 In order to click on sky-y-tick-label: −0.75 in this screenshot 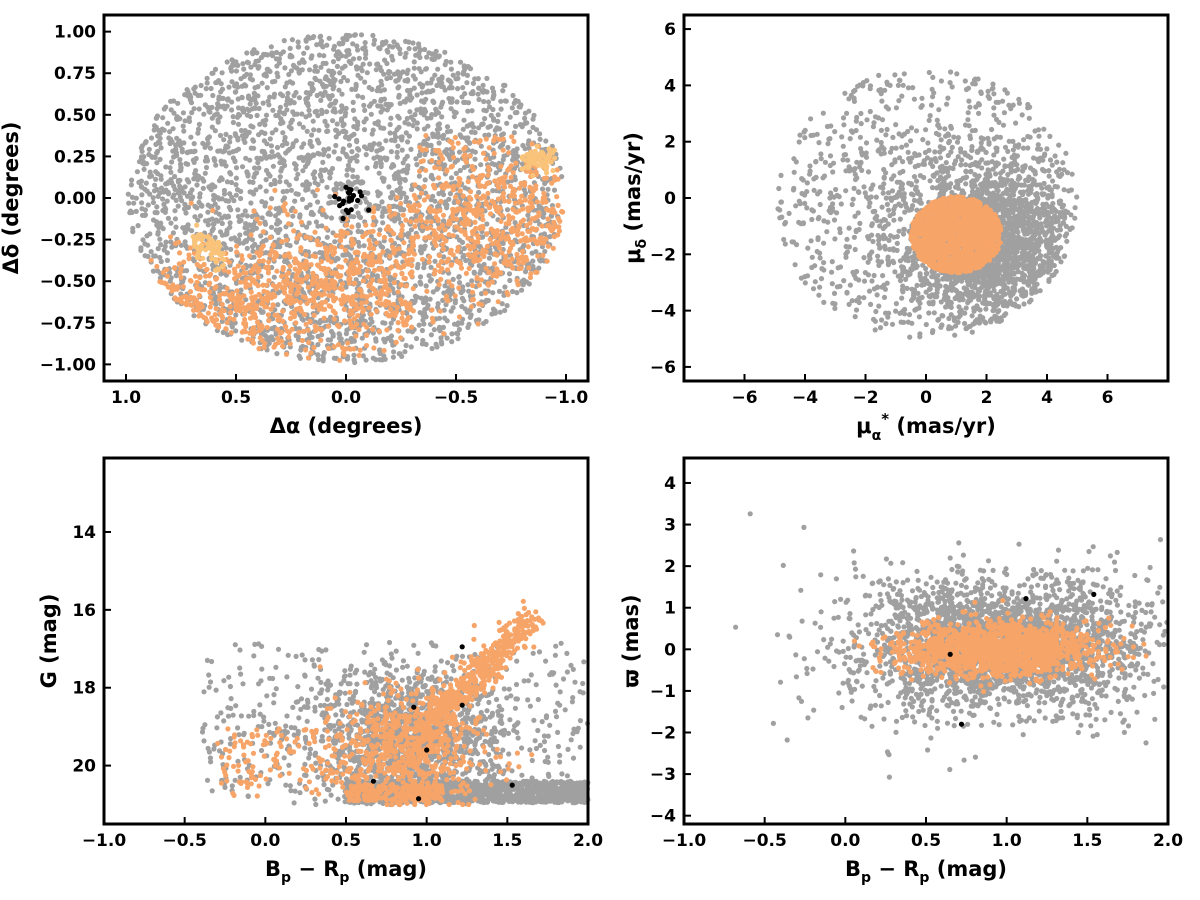, I will do `click(68, 324)`.